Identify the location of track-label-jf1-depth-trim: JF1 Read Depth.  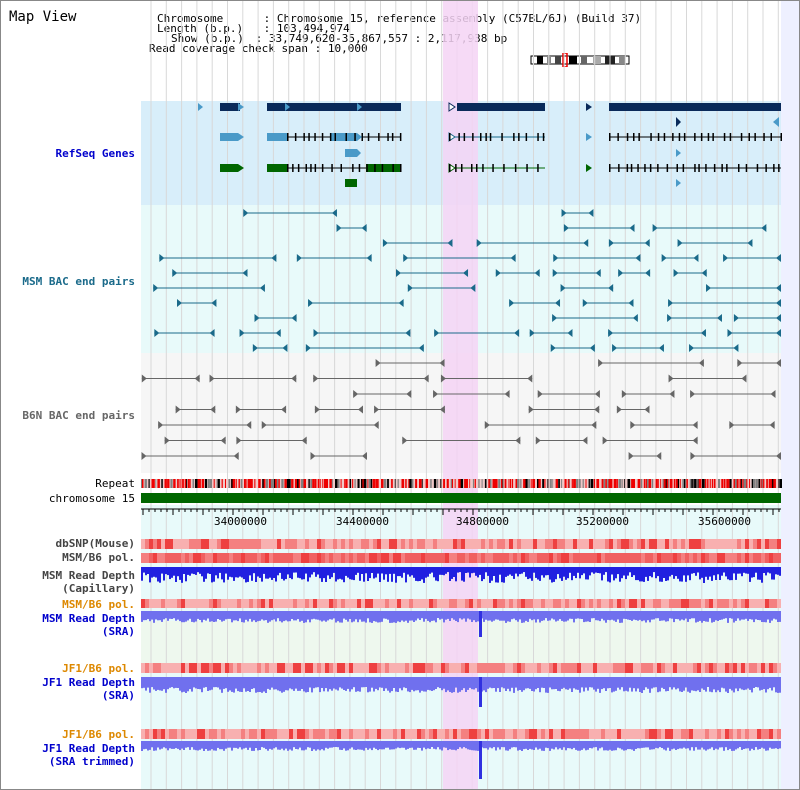
(88, 748).